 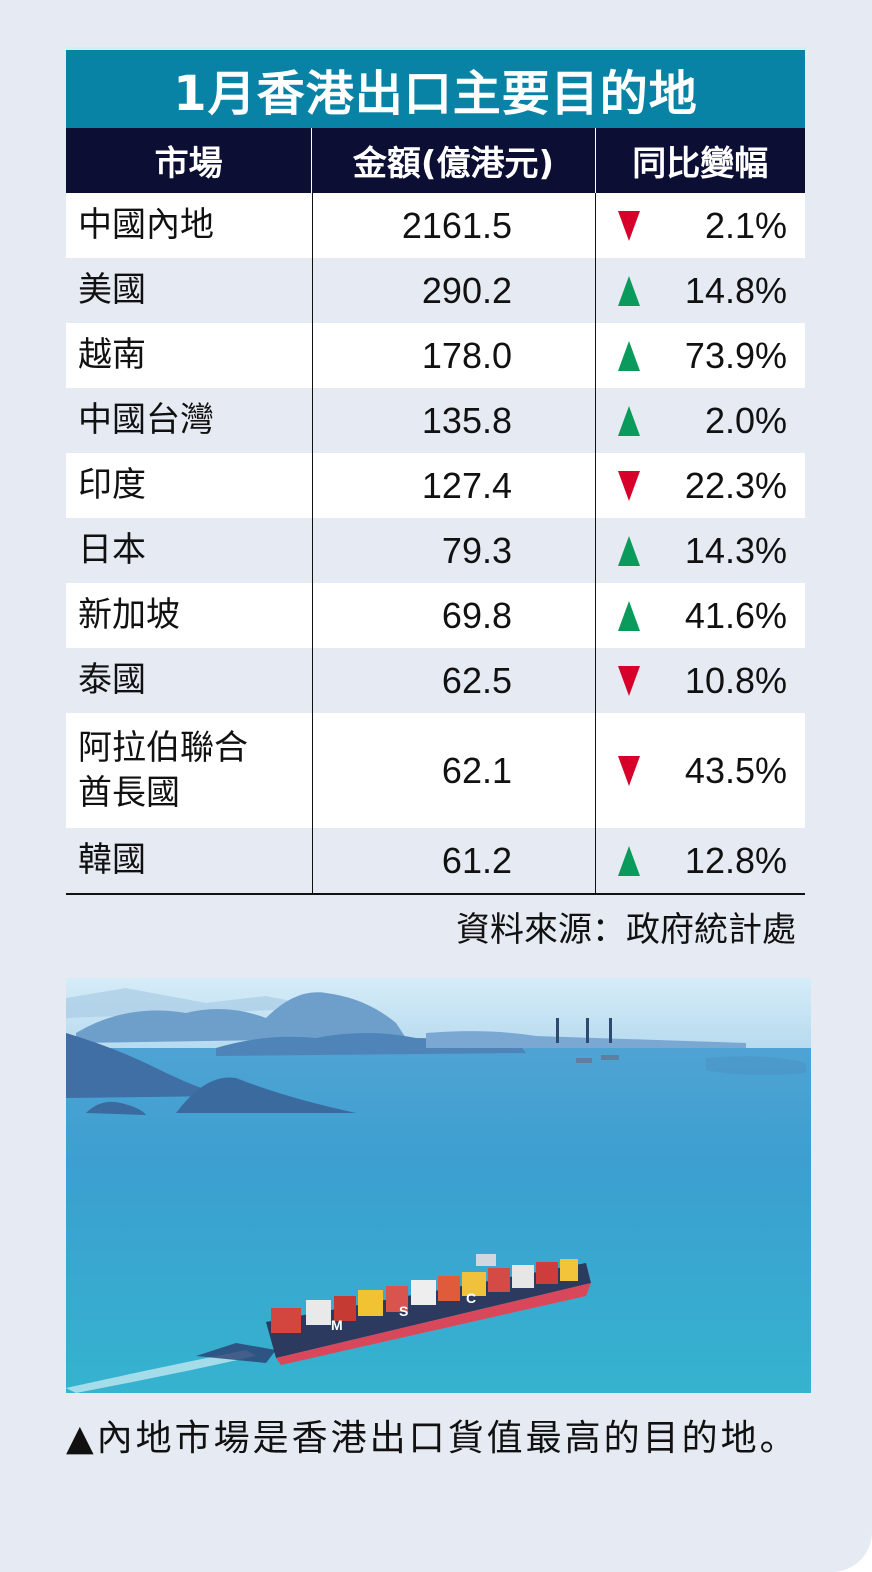 What do you see at coordinates (453, 420) in the screenshot?
I see `amount-cell: 135.8` at bounding box center [453, 420].